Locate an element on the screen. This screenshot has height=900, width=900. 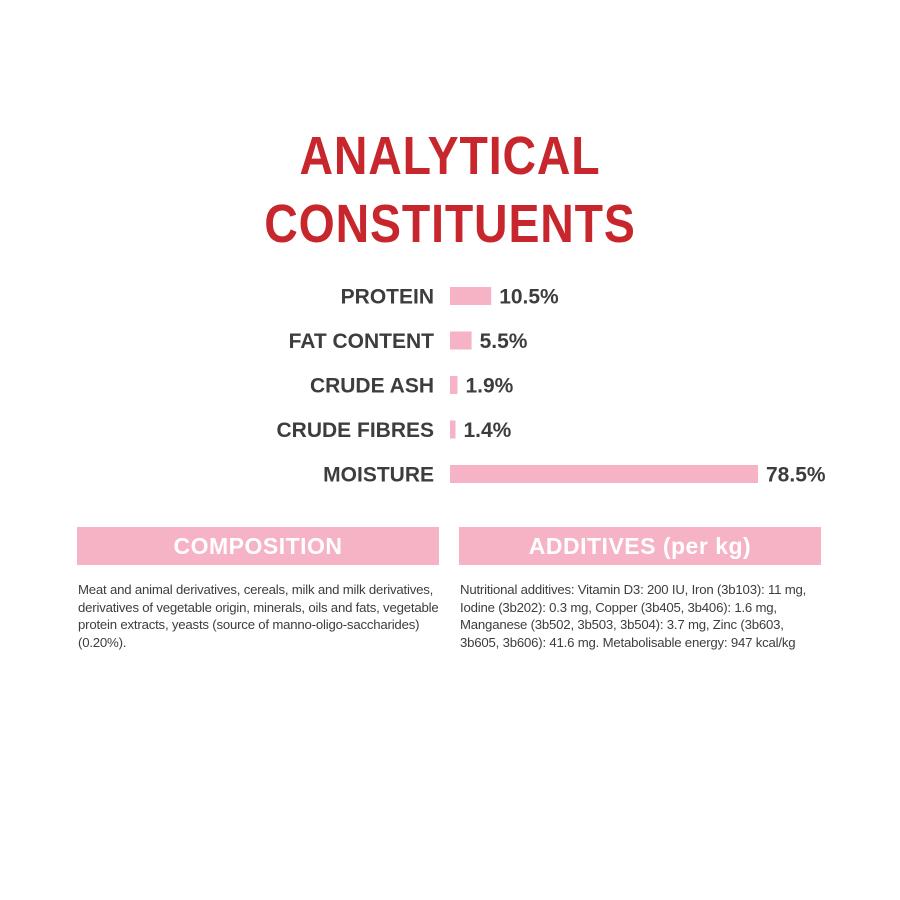
category-label-crude-fibres: CRUDE FIBRES is located at coordinates (355, 430).